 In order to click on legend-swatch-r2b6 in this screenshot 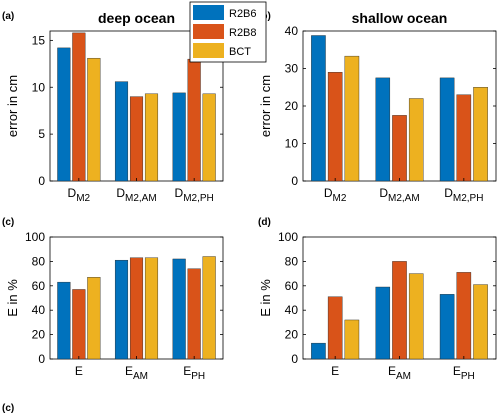, I will do `click(208, 12)`.